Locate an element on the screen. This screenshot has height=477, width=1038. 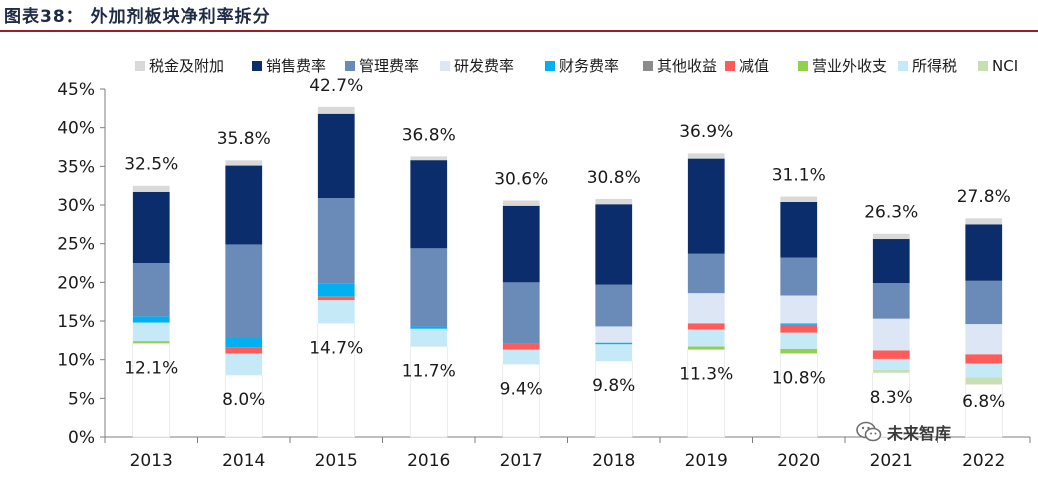
net-margin-label: 9.4% is located at coordinates (521, 389).